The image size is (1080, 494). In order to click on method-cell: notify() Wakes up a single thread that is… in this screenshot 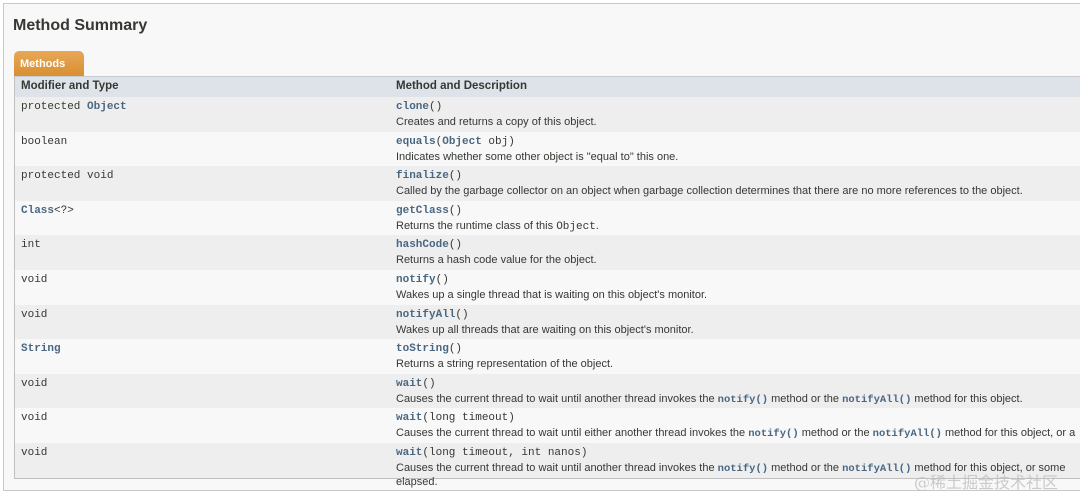, I will do `click(735, 287)`.